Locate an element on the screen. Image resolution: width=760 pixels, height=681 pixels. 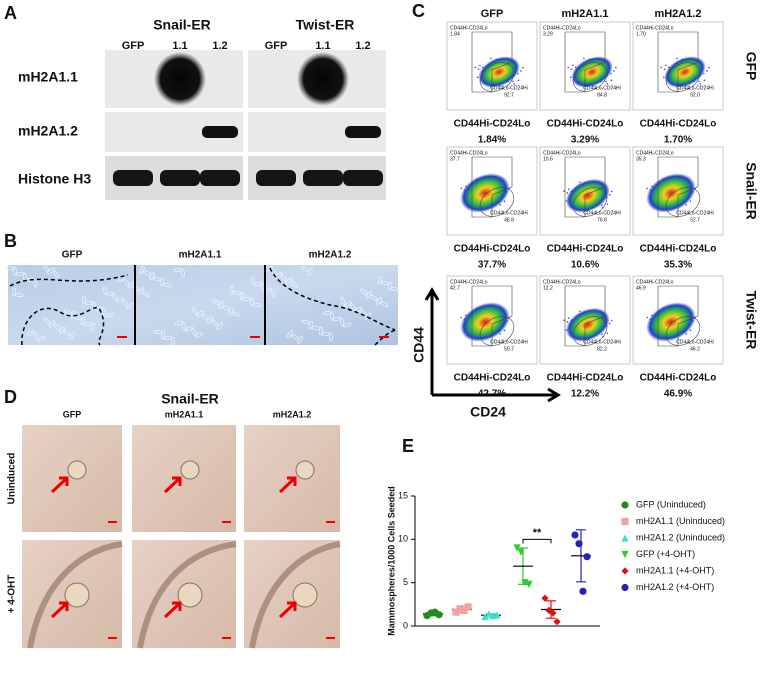
gate-value: 48.8 is located at coordinates (509, 220).